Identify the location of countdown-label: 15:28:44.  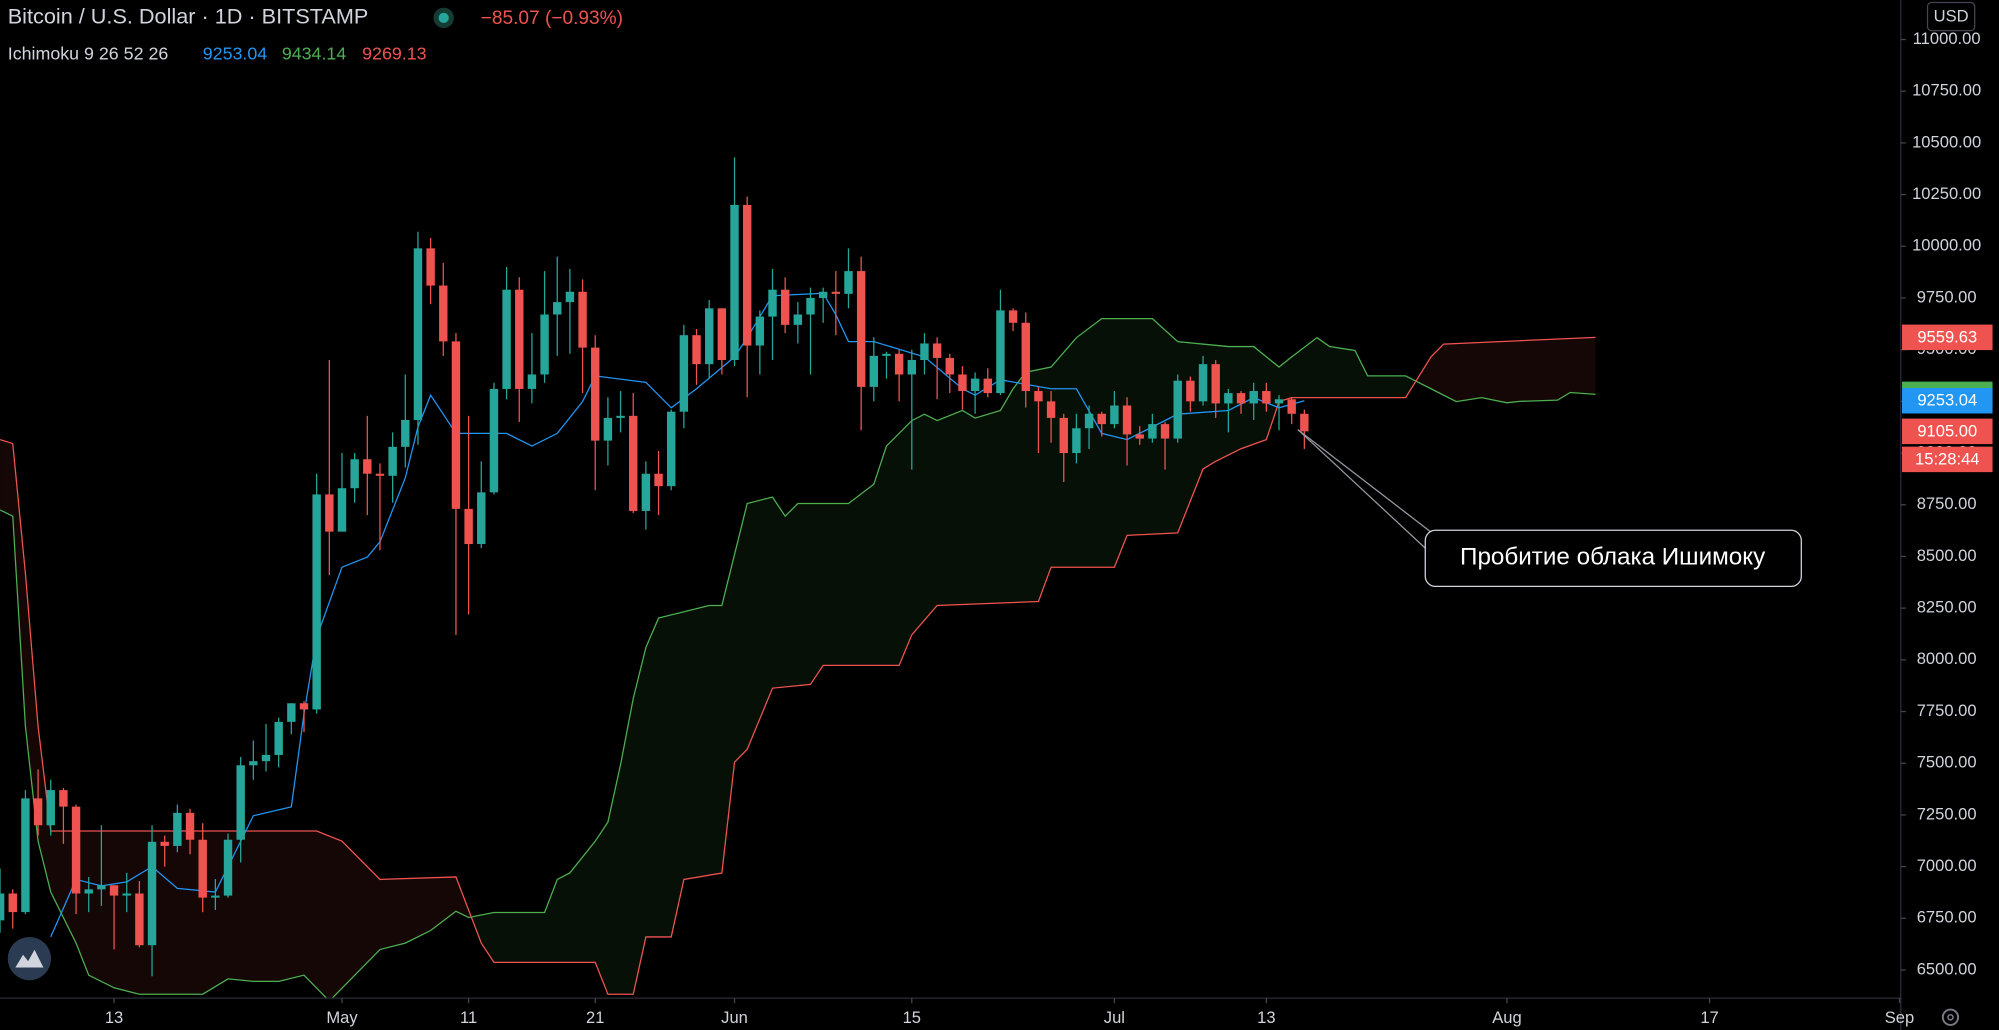
(1947, 458).